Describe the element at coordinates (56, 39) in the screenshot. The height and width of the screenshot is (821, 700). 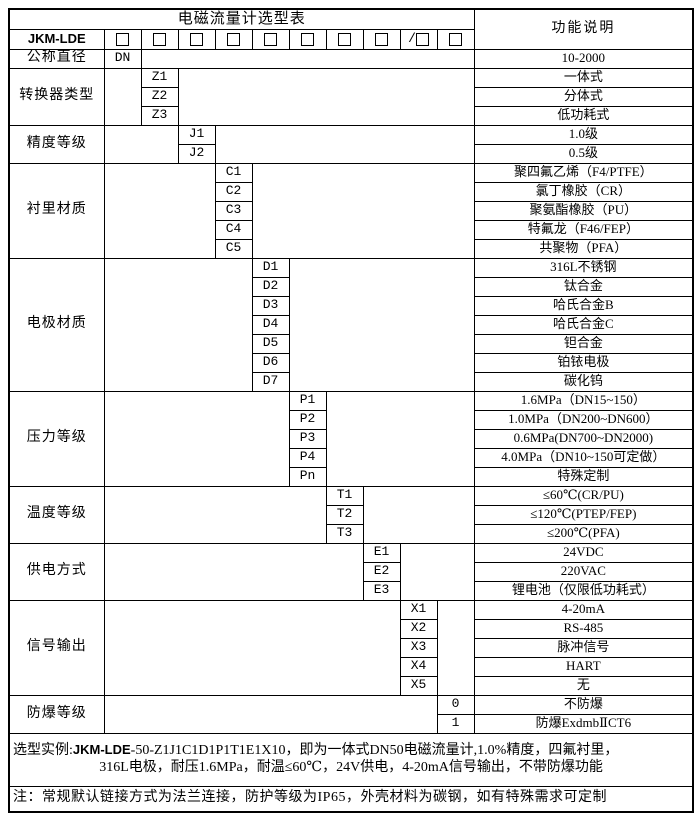
I see `model-prefix: JKM-LDE` at that location.